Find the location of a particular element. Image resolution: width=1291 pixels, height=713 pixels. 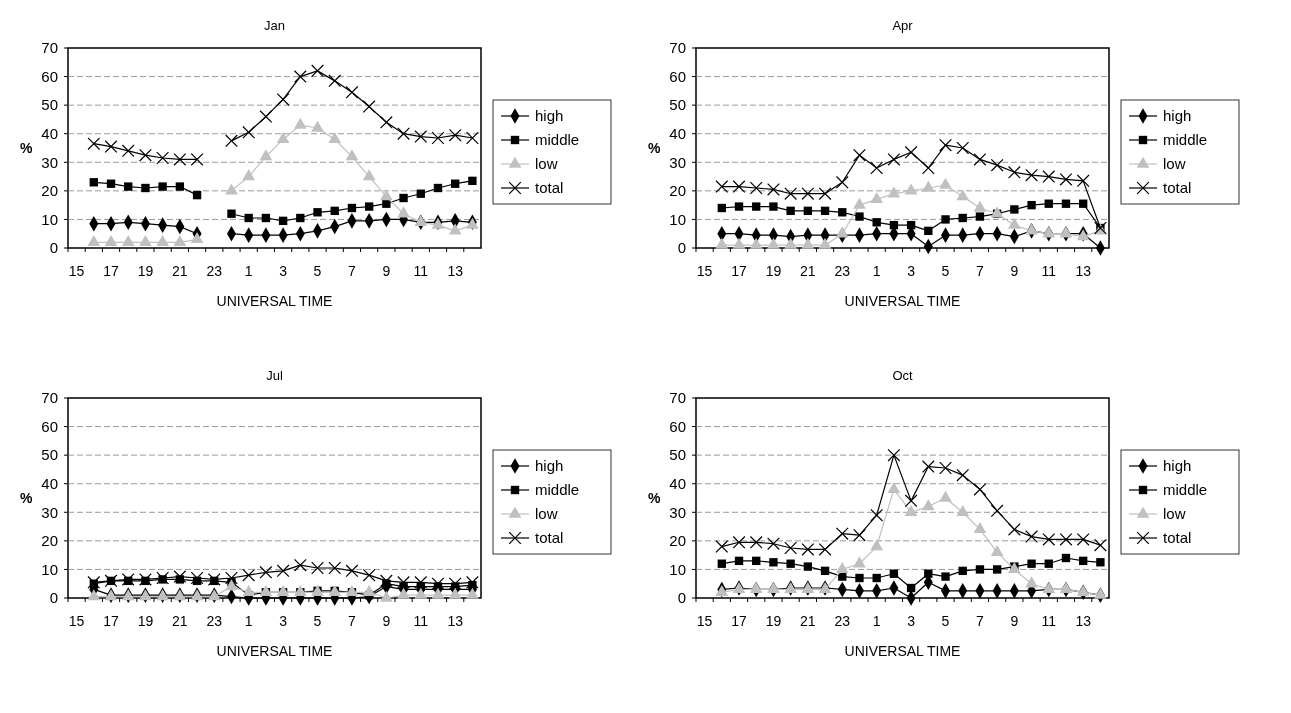

chart-title: Oct is located at coordinates (902, 375).